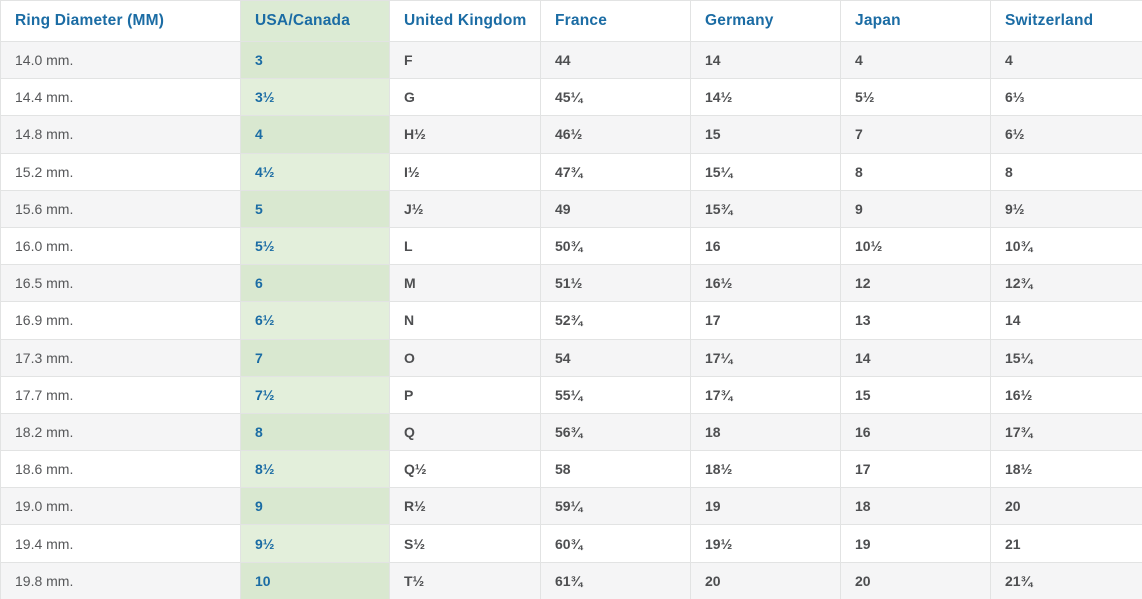 This screenshot has width=1142, height=599. Describe the element at coordinates (615, 171) in the screenshot. I see `cell-france-row-3: 47¾` at that location.